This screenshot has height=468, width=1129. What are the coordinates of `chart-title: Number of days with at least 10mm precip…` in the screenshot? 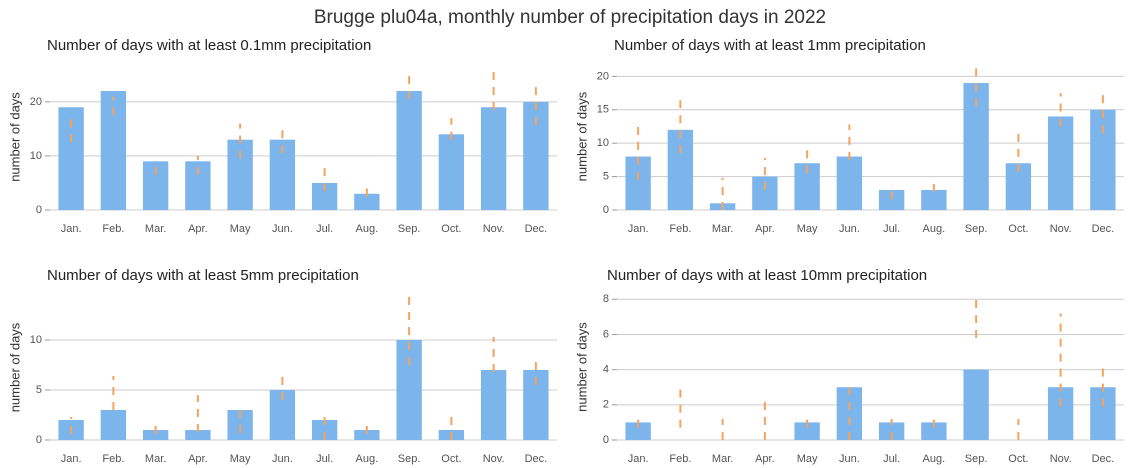 It's located at (767, 275).